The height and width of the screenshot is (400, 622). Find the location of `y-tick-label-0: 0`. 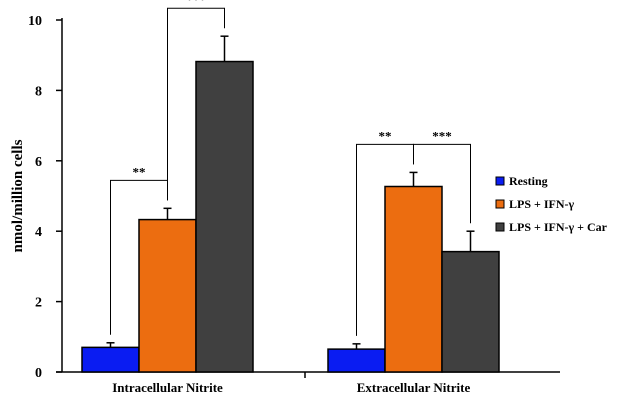

y-tick-label-0: 0 is located at coordinates (38, 373).